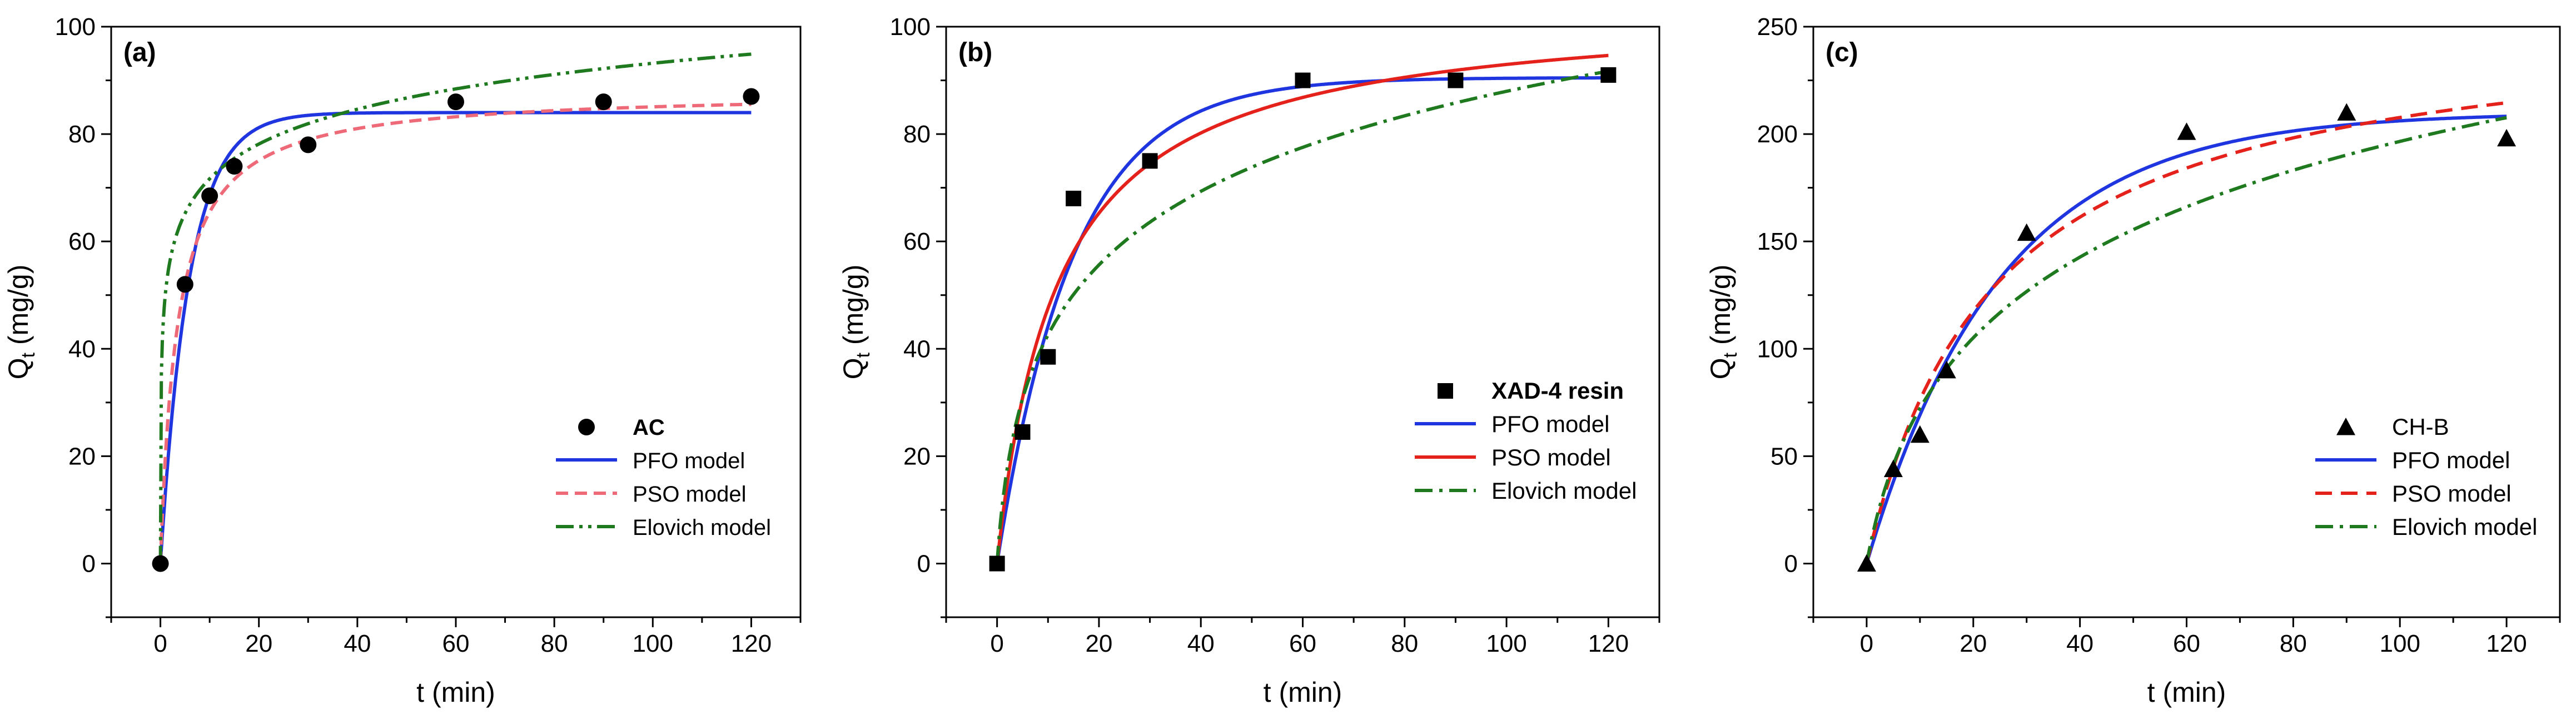  Describe the element at coordinates (1842, 52) in the screenshot. I see `panel-label: (c)` at that location.